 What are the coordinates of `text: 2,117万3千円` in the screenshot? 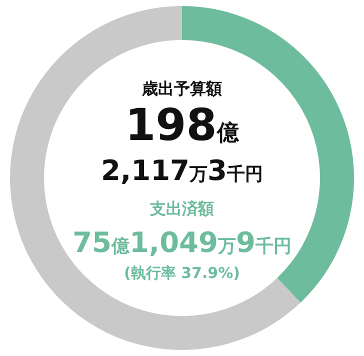 It's located at (182, 170).